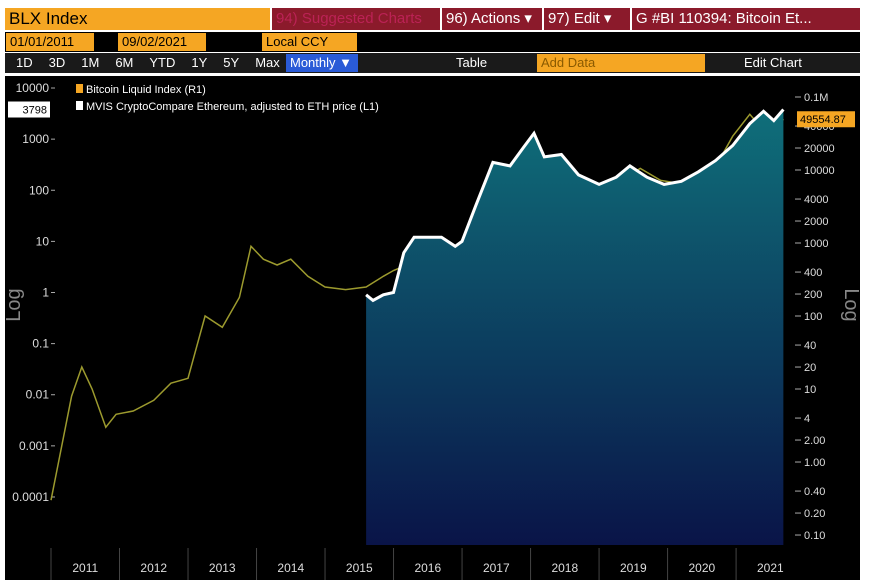 The height and width of the screenshot is (588, 870). What do you see at coordinates (814, 514) in the screenshot?
I see `y2-tick-label: 0.20` at bounding box center [814, 514].